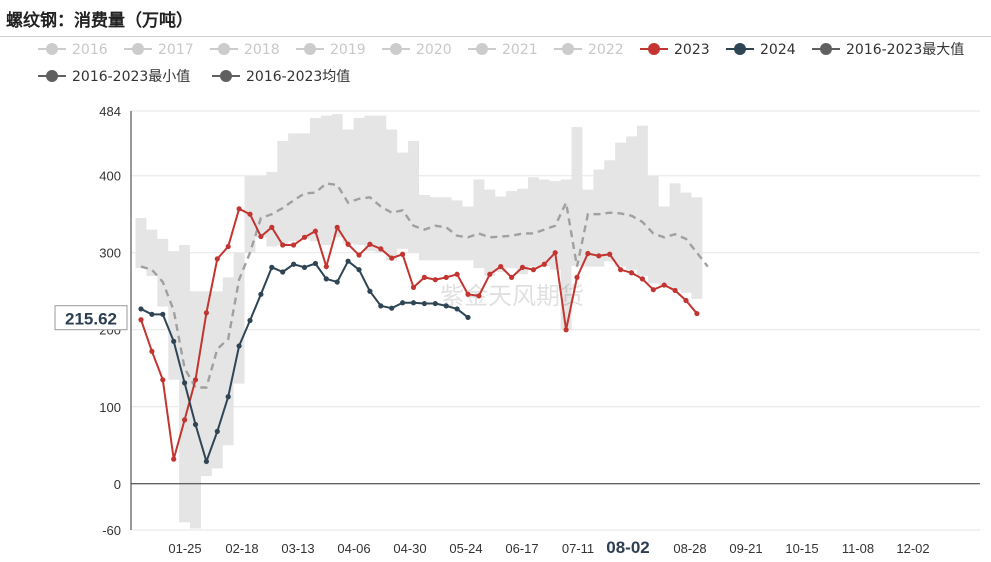  Describe the element at coordinates (692, 50) in the screenshot. I see `legend-label: 2023` at that location.